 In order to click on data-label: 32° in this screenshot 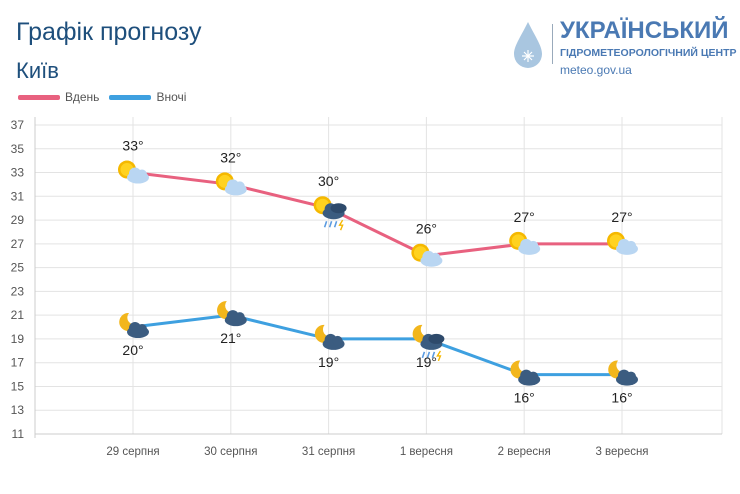, I will do `click(230, 157)`.